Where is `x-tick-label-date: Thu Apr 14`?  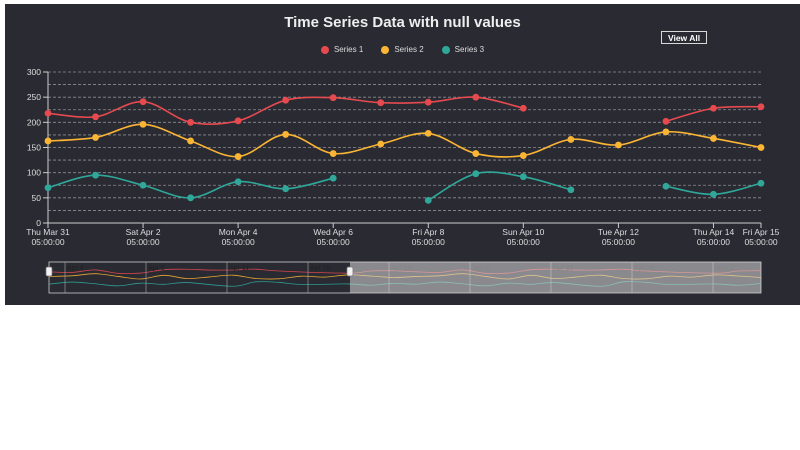
x-tick-label-date: Thu Apr 14 is located at coordinates (714, 232).